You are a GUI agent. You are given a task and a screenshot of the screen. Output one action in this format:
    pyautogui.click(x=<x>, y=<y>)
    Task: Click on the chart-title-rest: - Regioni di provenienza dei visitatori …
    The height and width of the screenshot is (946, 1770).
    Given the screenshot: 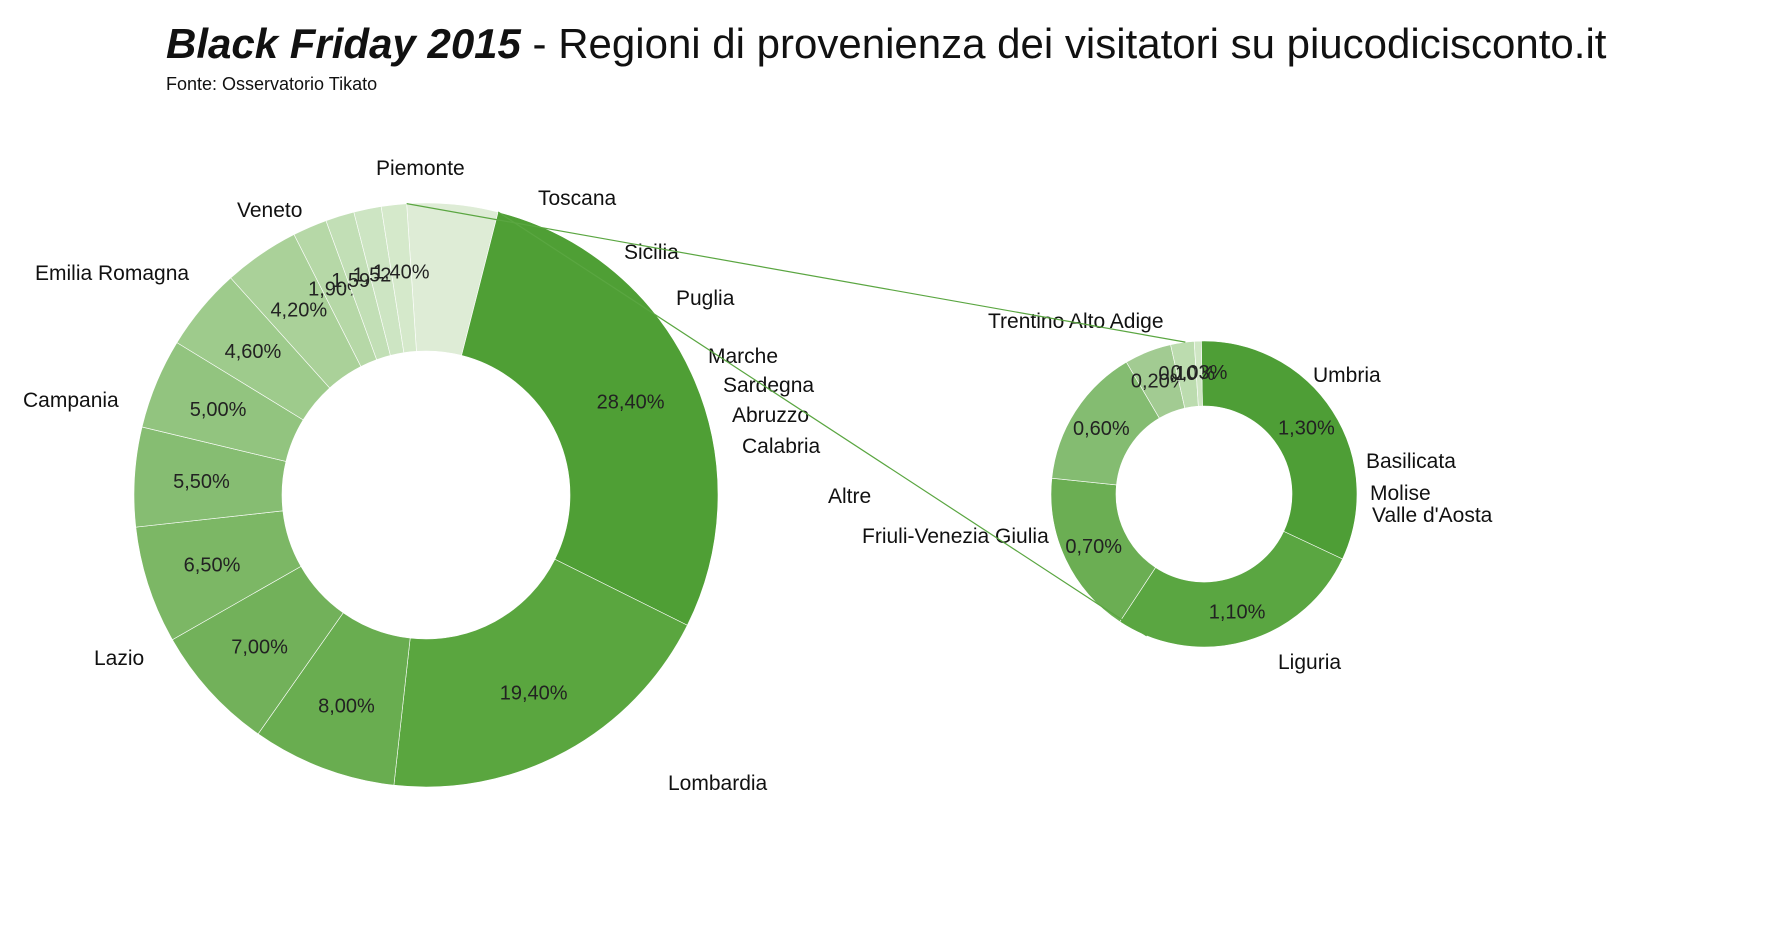 What is the action you would take?
    pyautogui.click(x=1063, y=43)
    